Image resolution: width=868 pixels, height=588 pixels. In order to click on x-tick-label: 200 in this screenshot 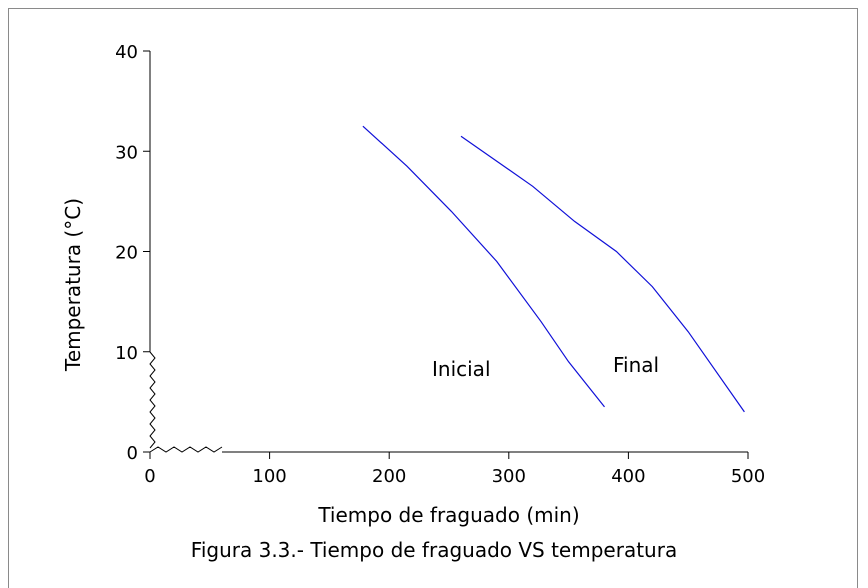, I will do `click(389, 476)`.